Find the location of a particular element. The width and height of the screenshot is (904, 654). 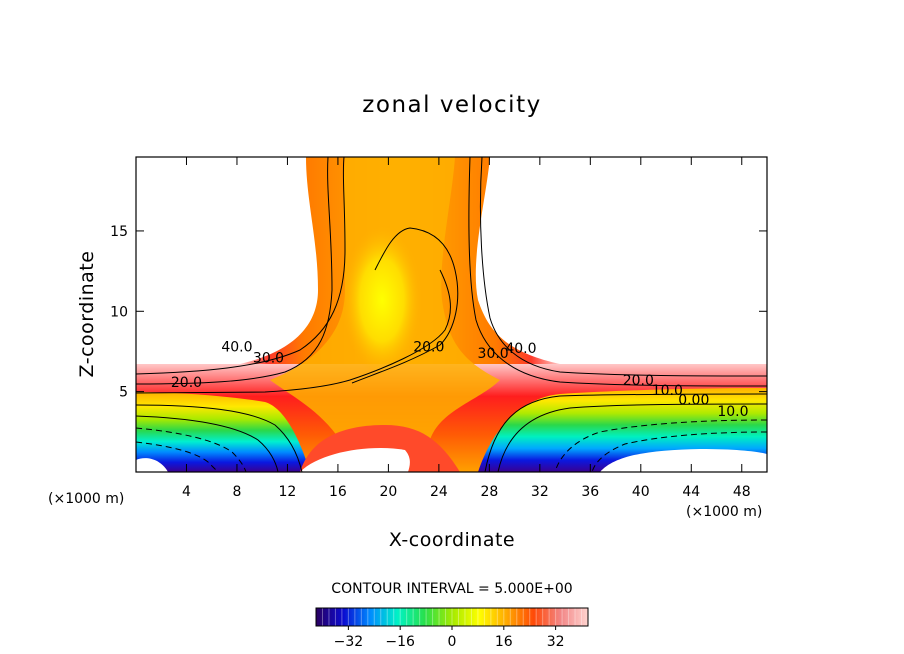

velocity-maximum is located at coordinates (382, 300).